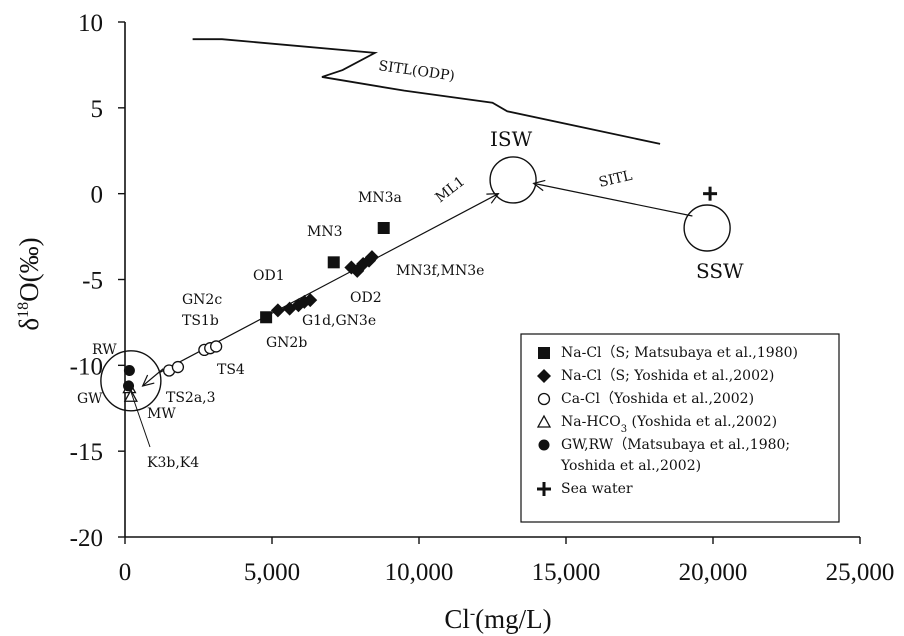  I want to click on x-tick-label: 25,000, so click(860, 572).